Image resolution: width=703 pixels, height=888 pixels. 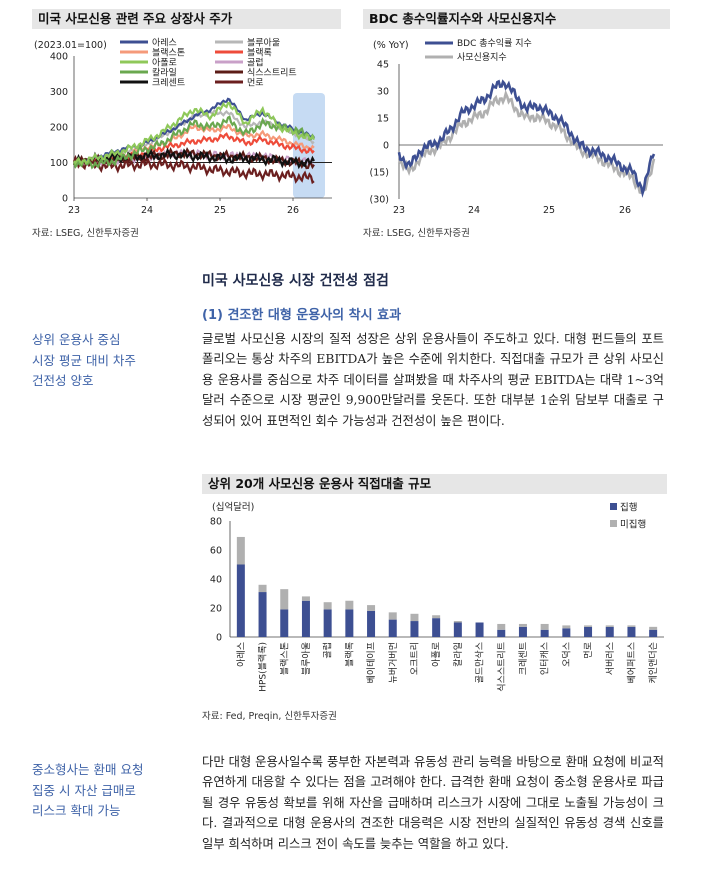 What do you see at coordinates (193, 142) in the screenshot?
I see `series-line` at bounding box center [193, 142].